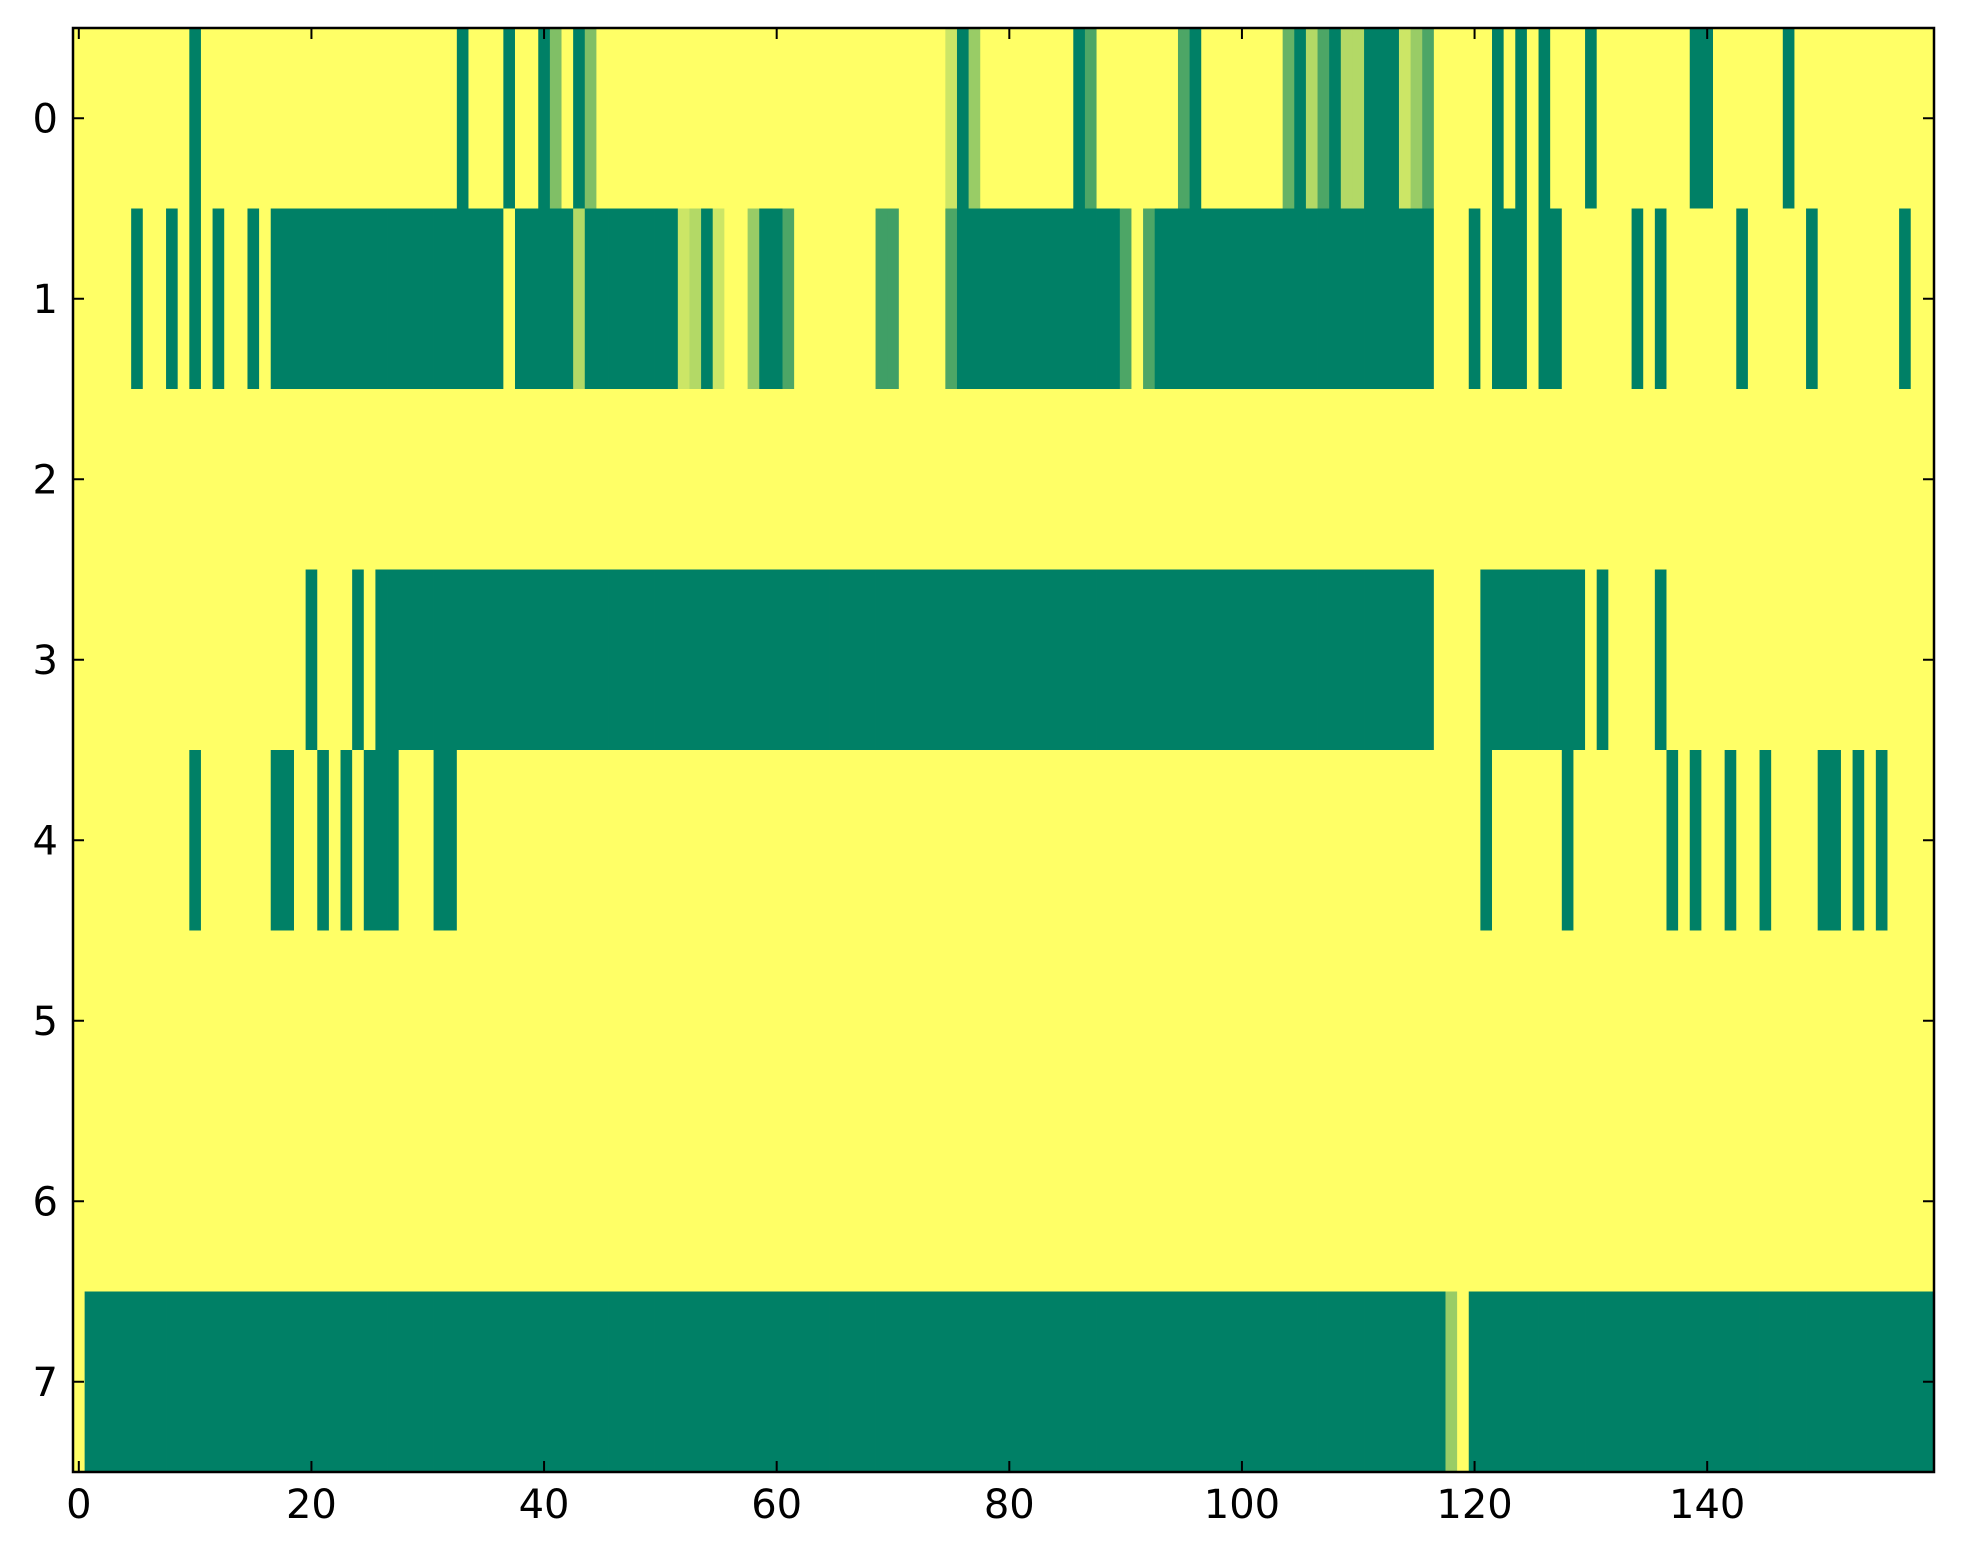 This screenshot has height=1564, width=1963. What do you see at coordinates (45, 841) in the screenshot?
I see `y-tick-label: 4` at bounding box center [45, 841].